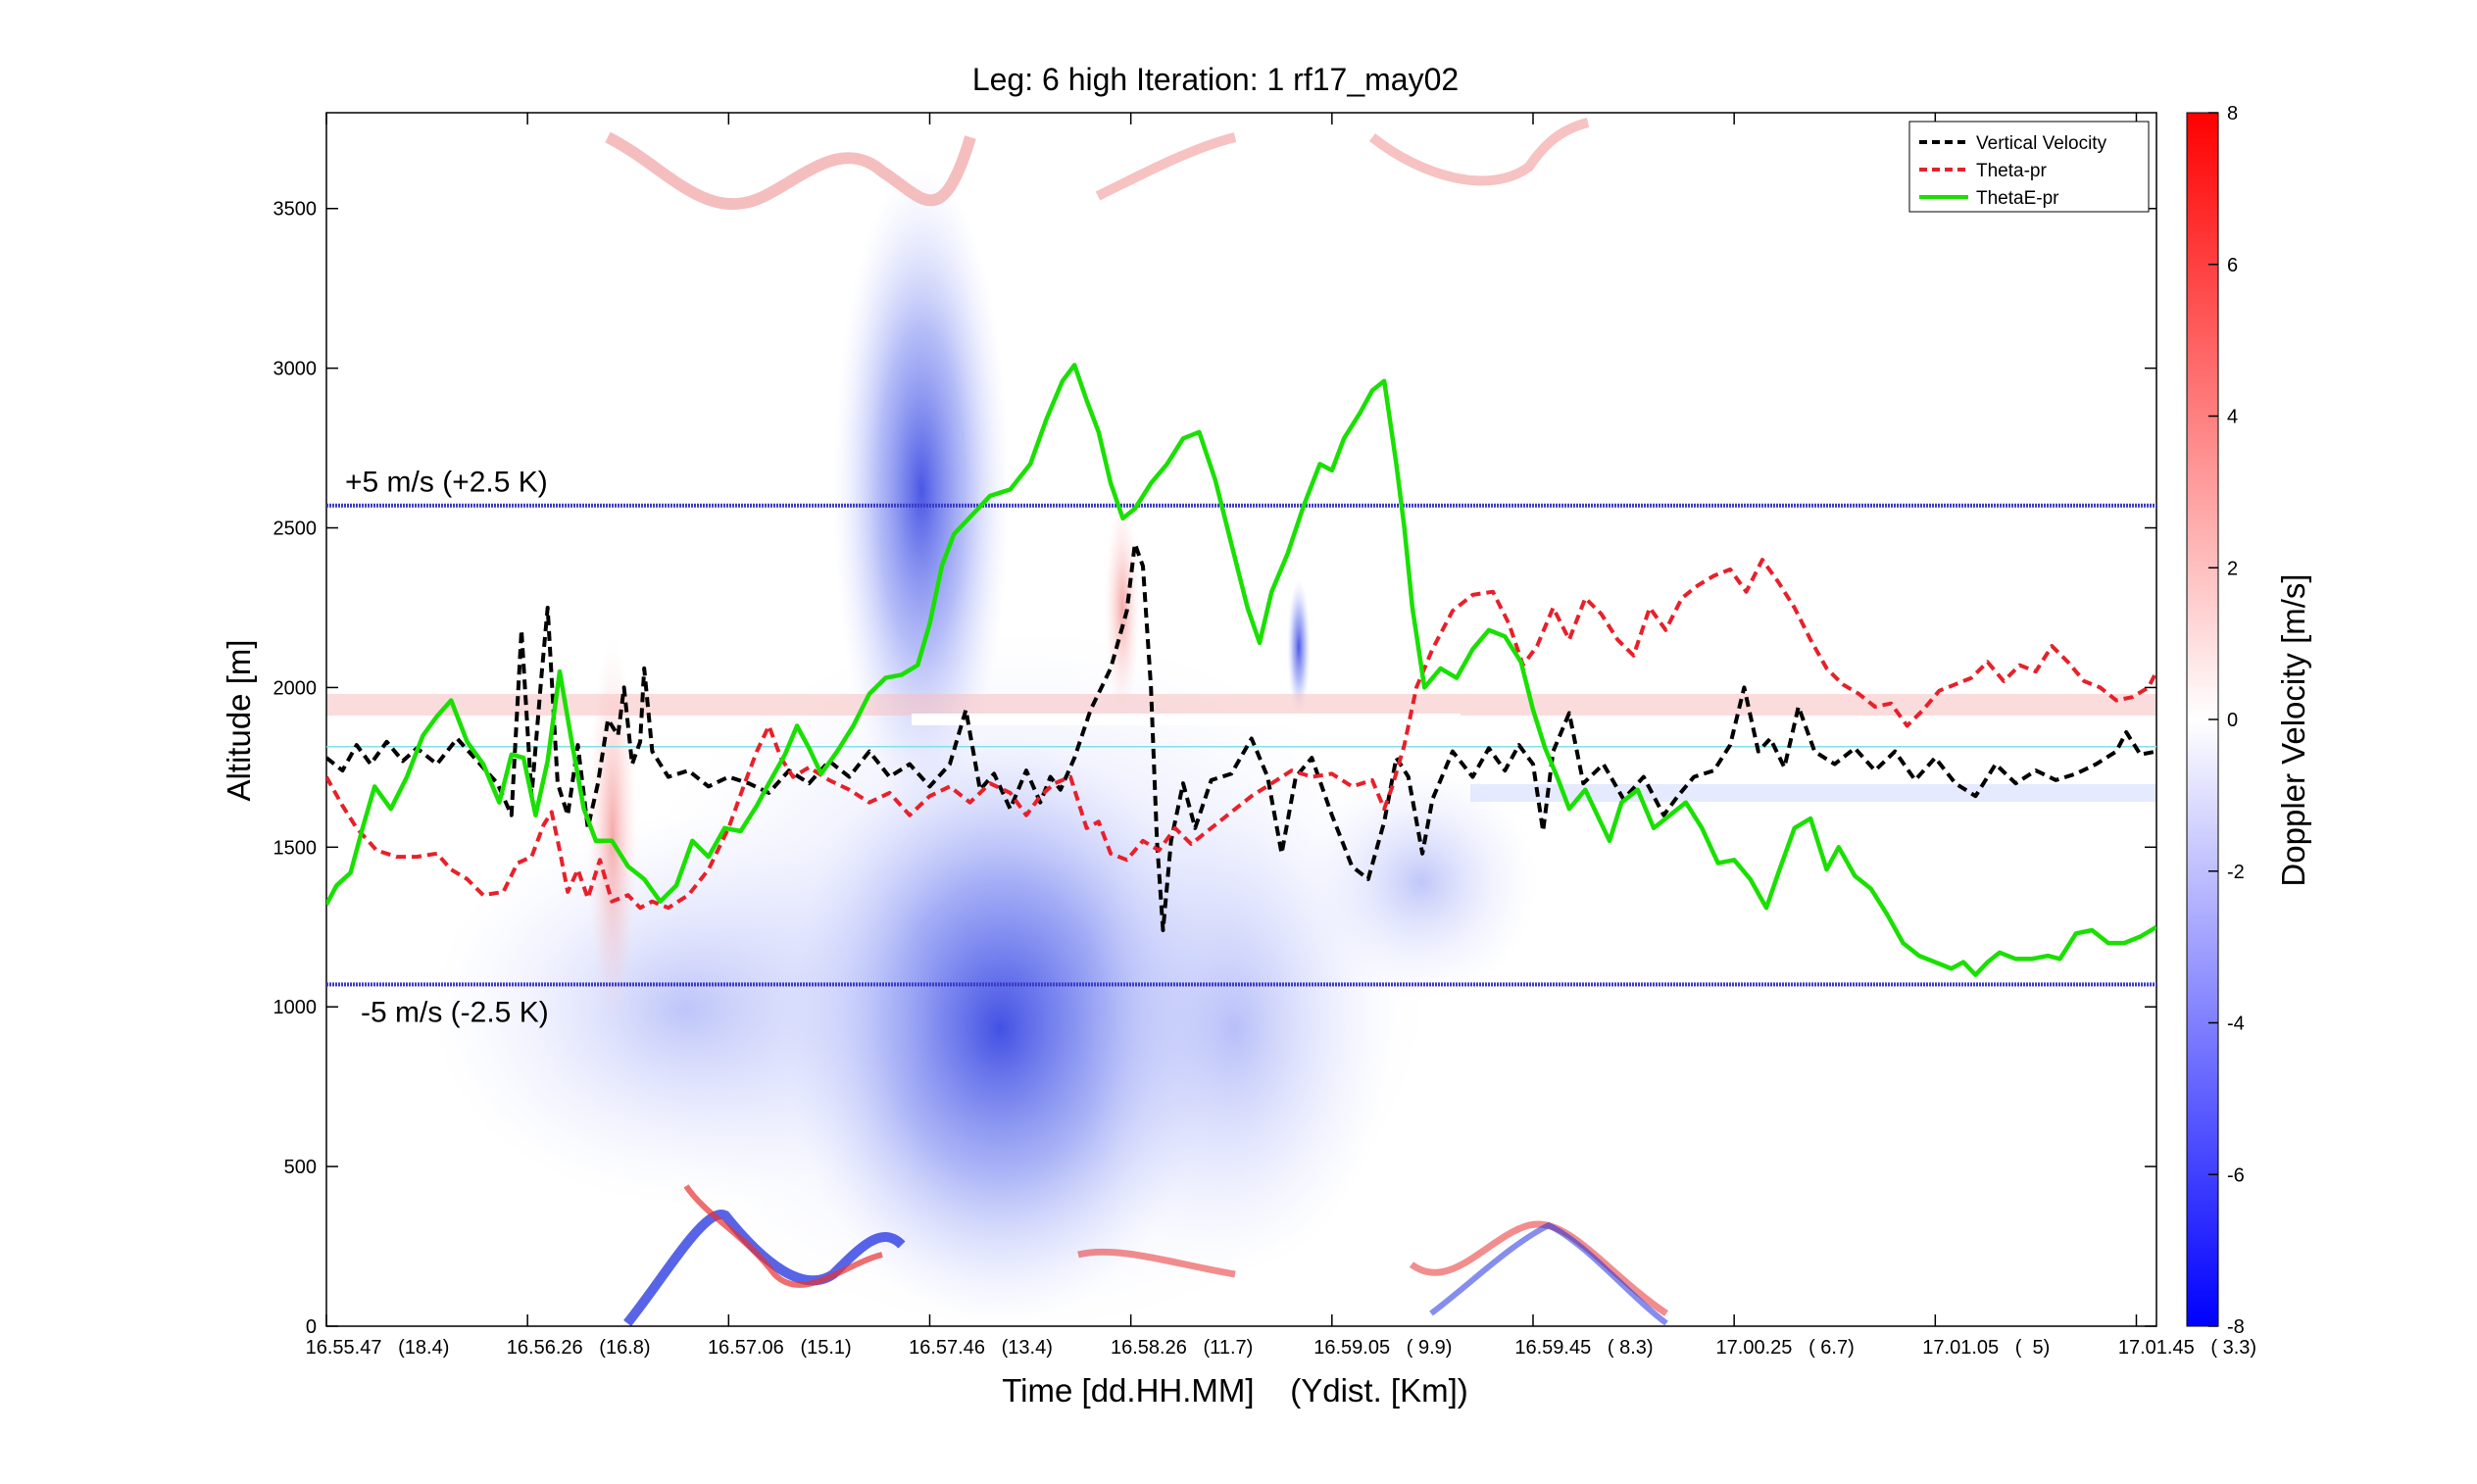 The image size is (2477, 1484). I want to click on x-tick-label: 16.57.46 (13.4), so click(981, 1348).